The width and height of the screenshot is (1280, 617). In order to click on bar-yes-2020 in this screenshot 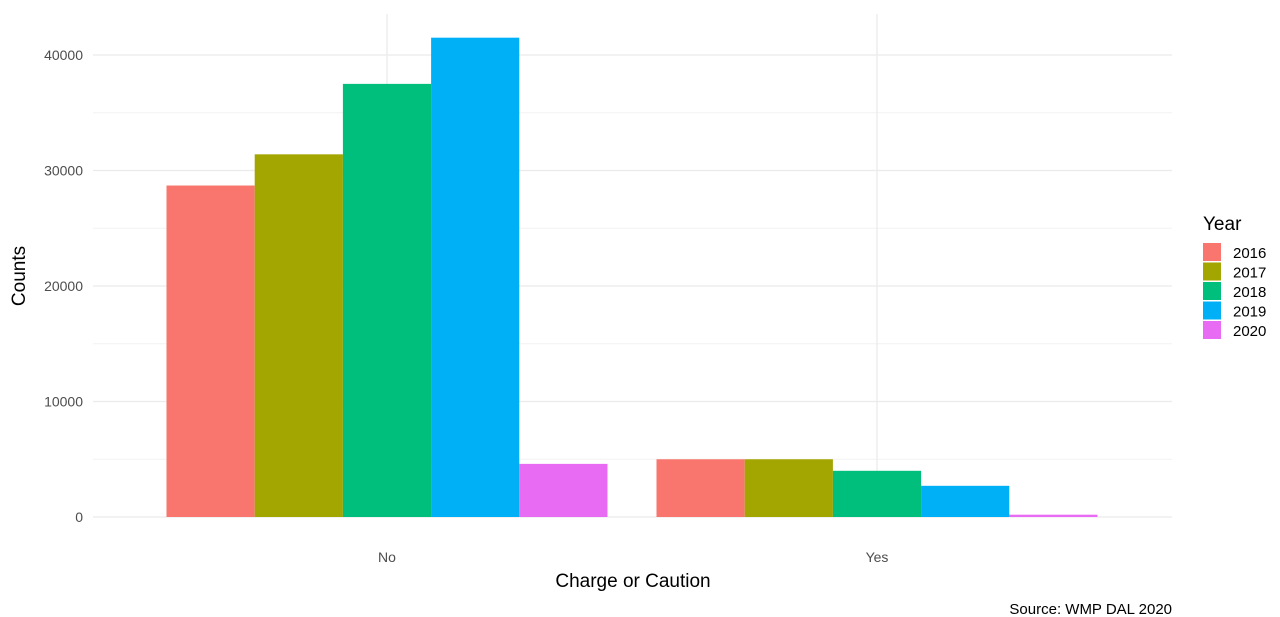, I will do `click(1053, 515)`.